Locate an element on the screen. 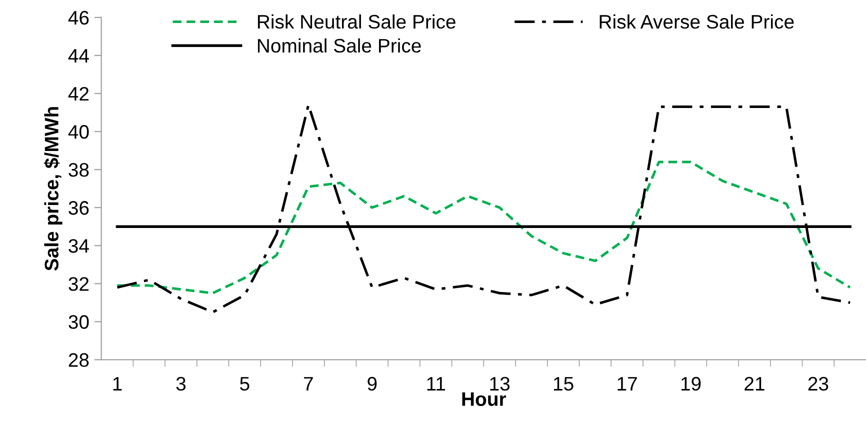 Image resolution: width=866 pixels, height=436 pixels. y-tick-label: 28 is located at coordinates (78, 360).